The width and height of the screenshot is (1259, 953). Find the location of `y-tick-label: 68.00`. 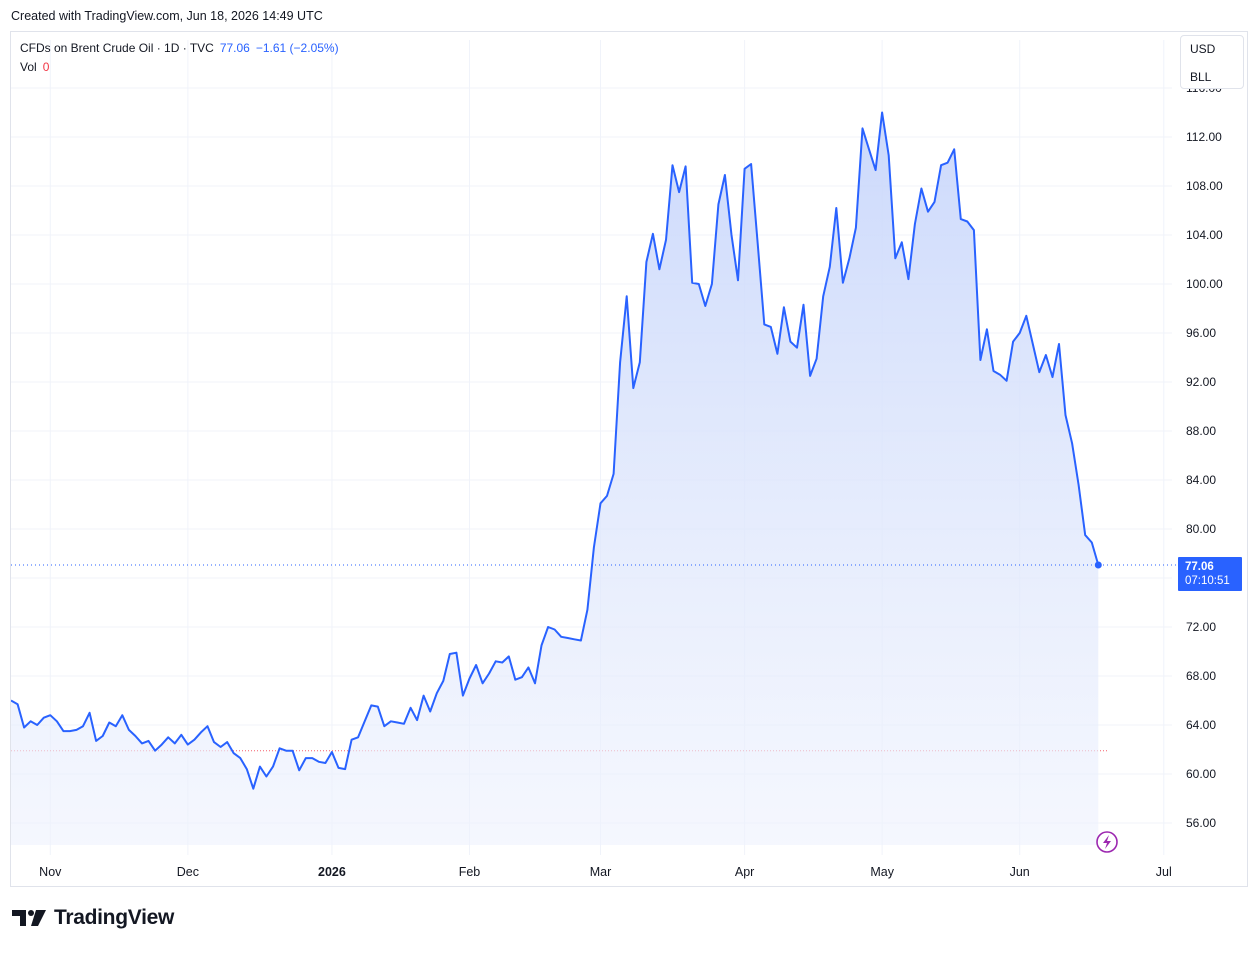

y-tick-label: 68.00 is located at coordinates (1201, 676).